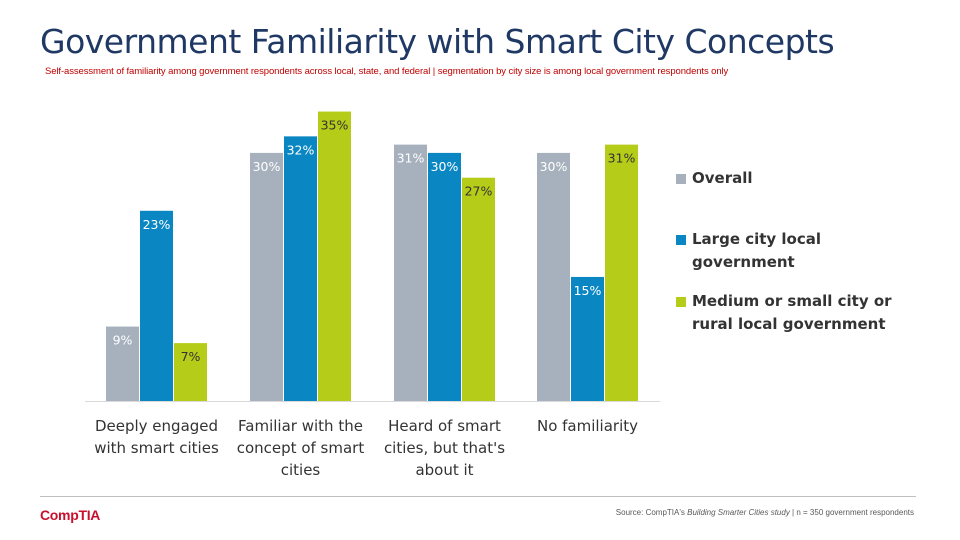 The width and height of the screenshot is (960, 540). Describe the element at coordinates (156, 448) in the screenshot. I see `category-label-line: with smart cities` at that location.